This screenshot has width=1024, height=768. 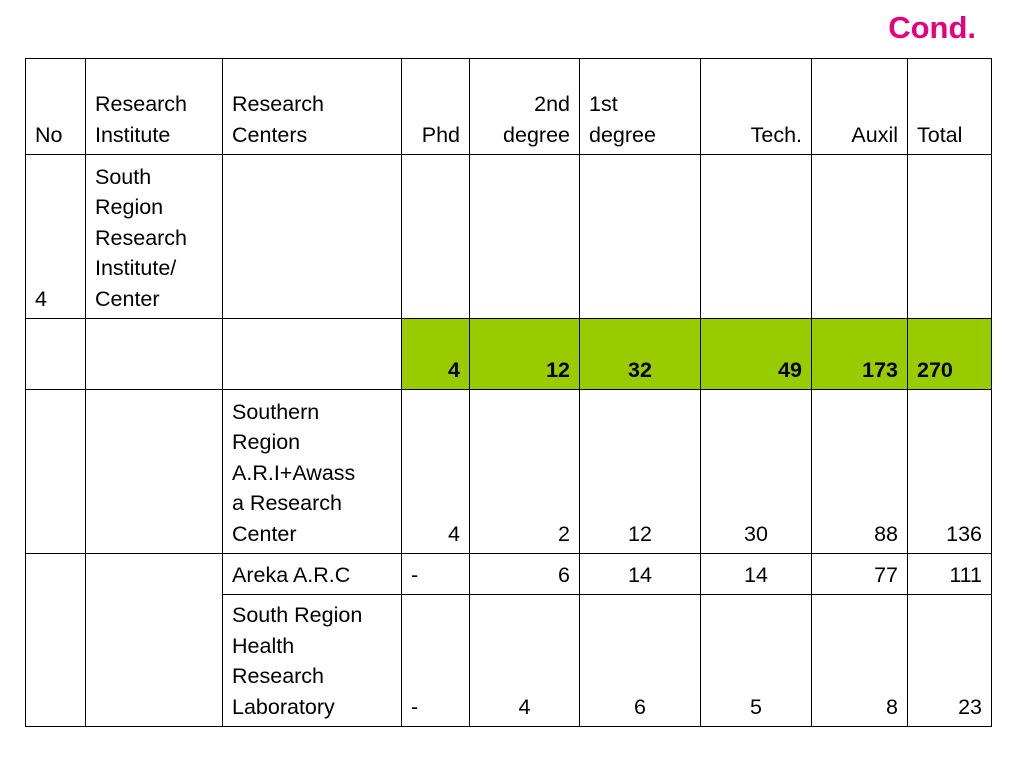 I want to click on first-degree-value: 14, so click(x=640, y=574).